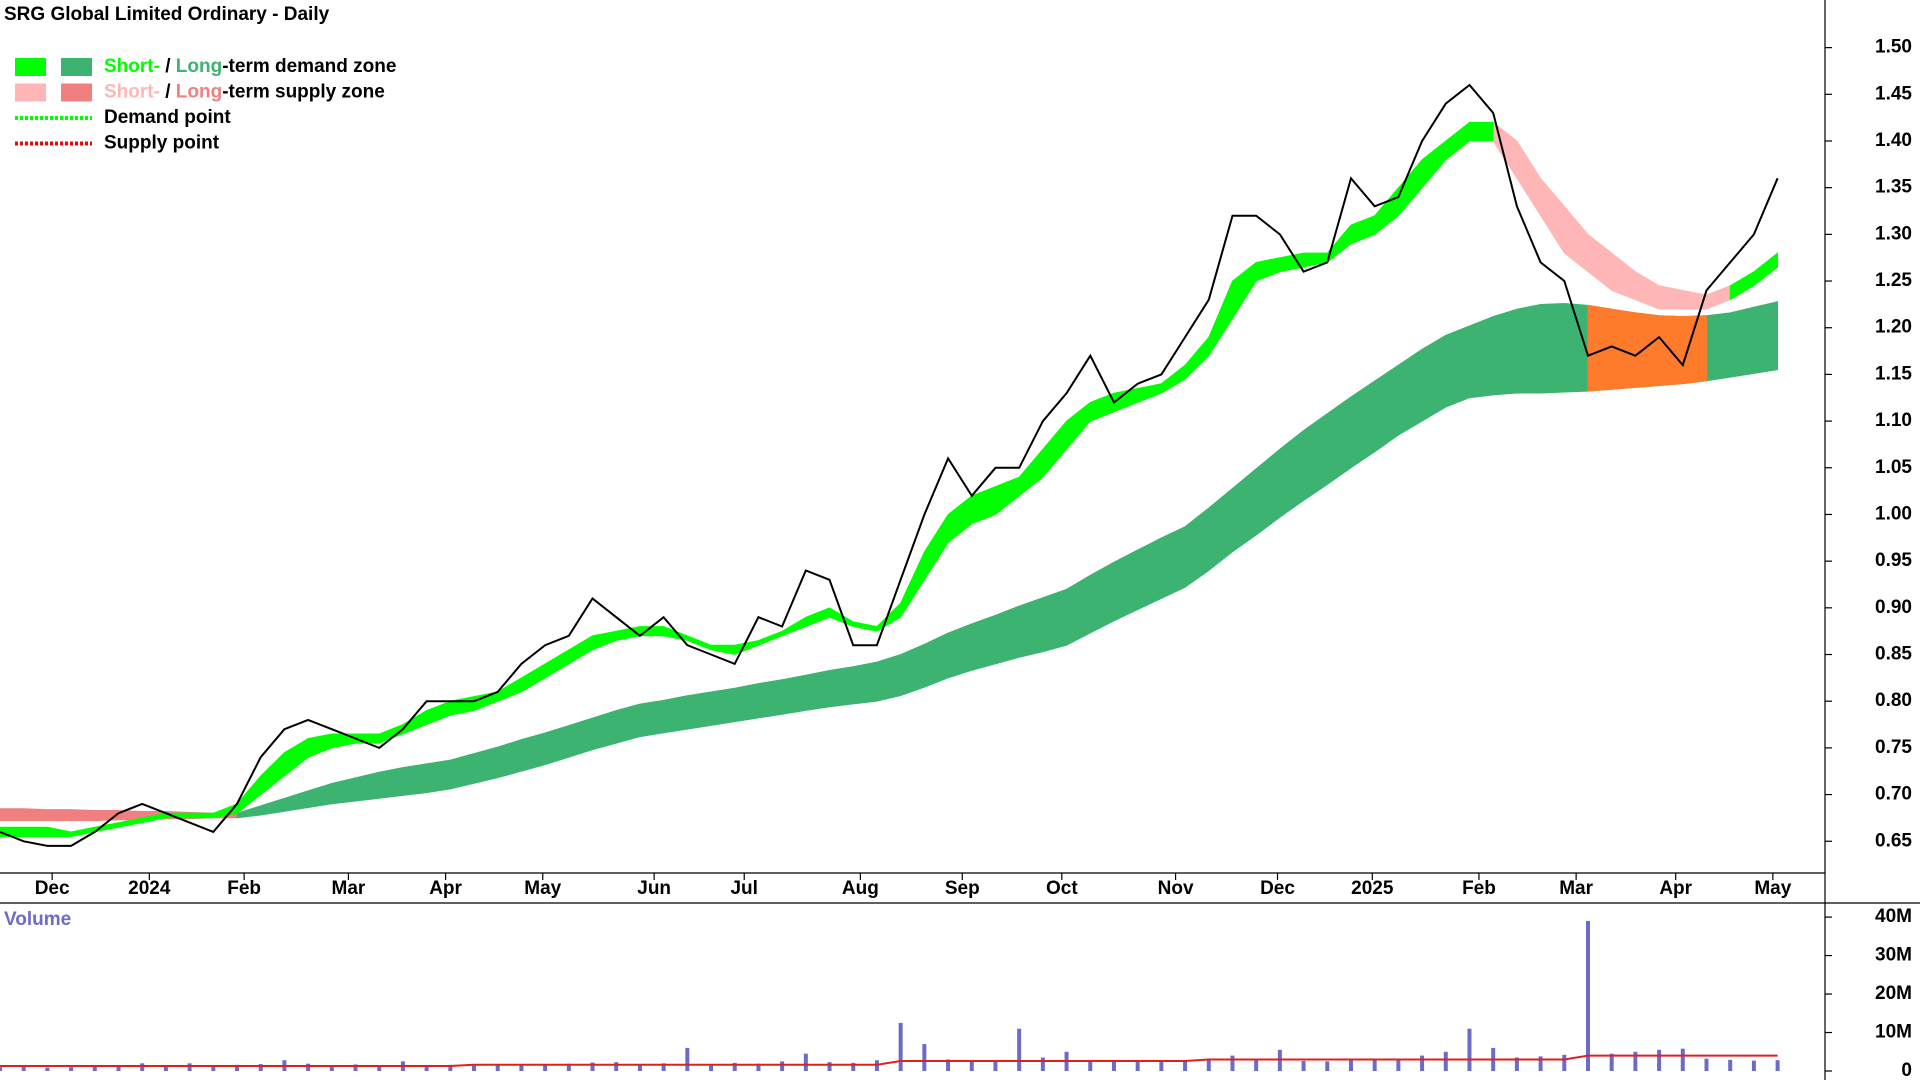  I want to click on volume-title: Volume, so click(37, 919).